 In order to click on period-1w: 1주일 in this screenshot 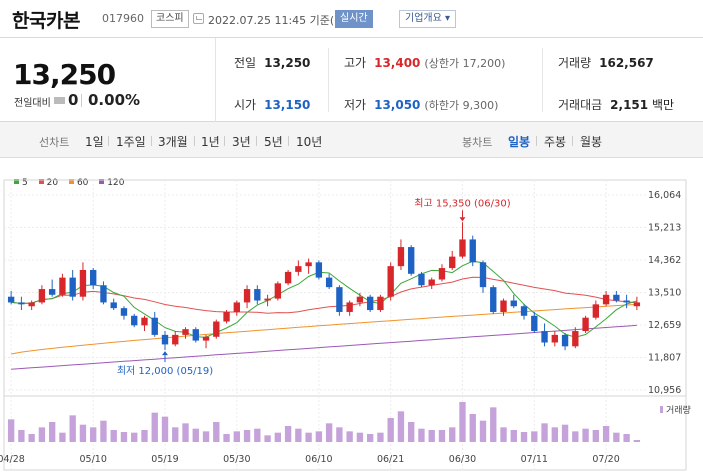, I will do `click(131, 142)`.